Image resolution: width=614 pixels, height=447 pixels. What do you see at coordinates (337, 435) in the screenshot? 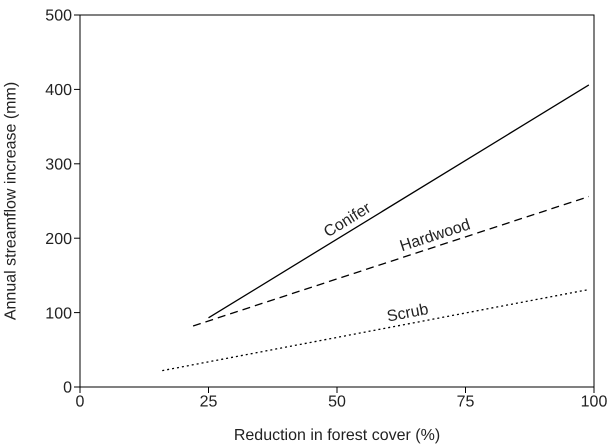
I see `x-axis-title: Reduction in forest cover (%)` at bounding box center [337, 435].